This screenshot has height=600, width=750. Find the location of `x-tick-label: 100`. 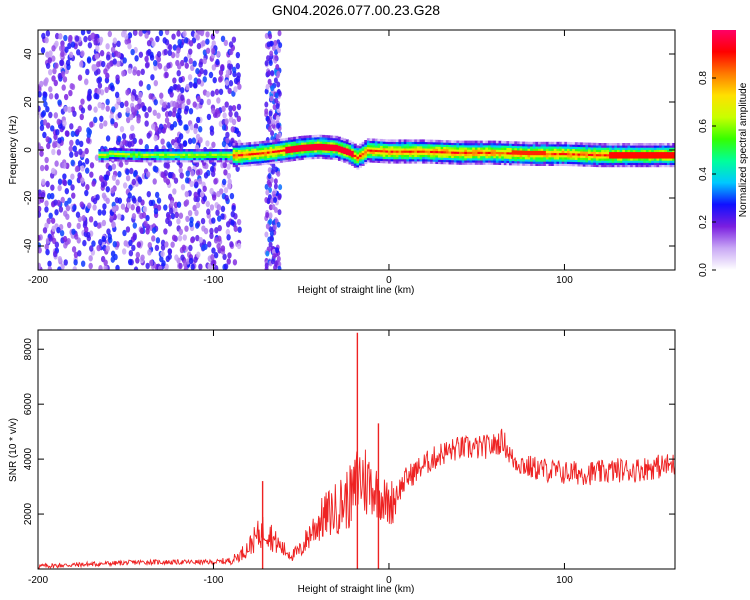

x-tick-label: 100 is located at coordinates (564, 580).